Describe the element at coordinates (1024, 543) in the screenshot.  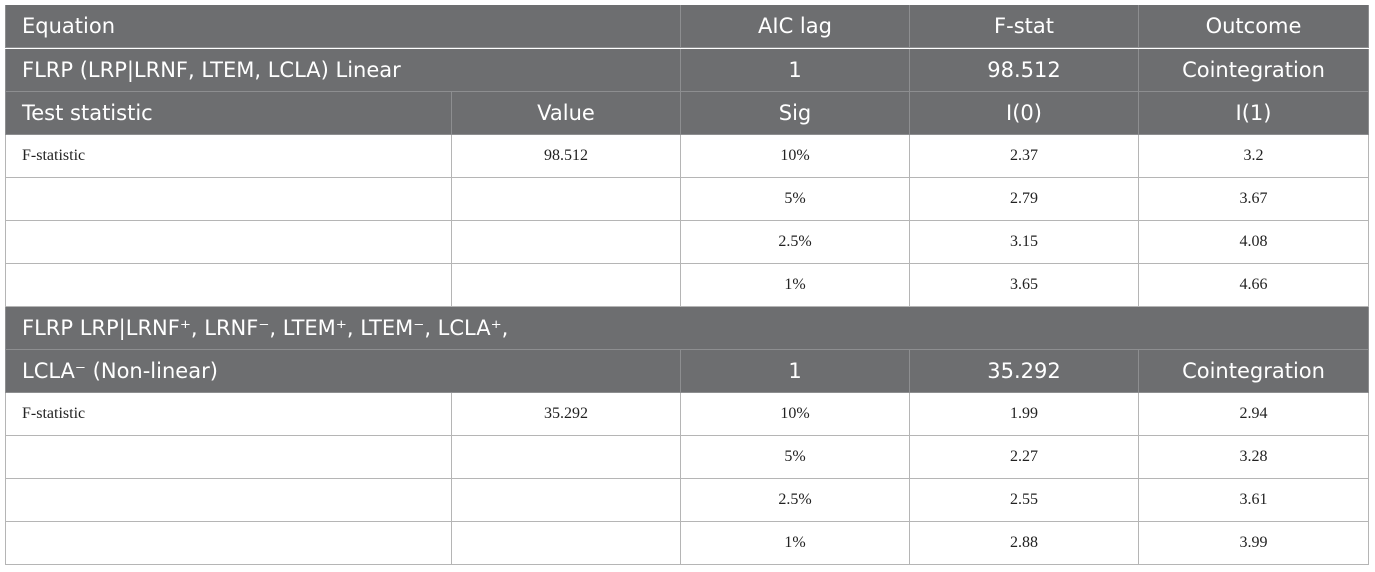
I see `data-cell: 2.88` at that location.